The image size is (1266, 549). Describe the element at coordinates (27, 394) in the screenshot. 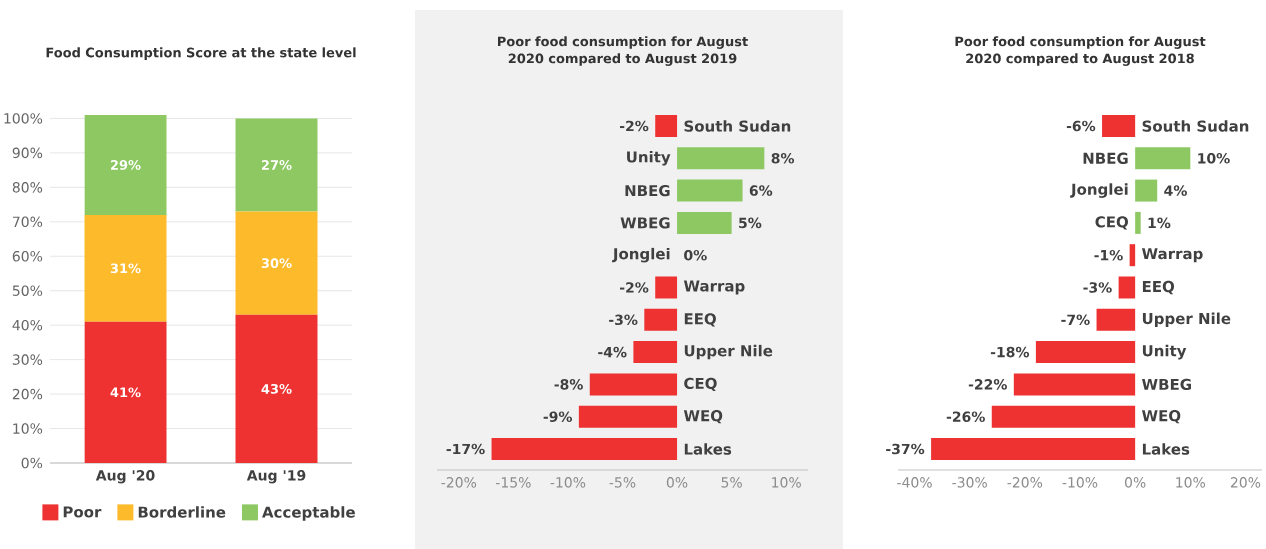

I see `y-tick-label: 20%` at that location.